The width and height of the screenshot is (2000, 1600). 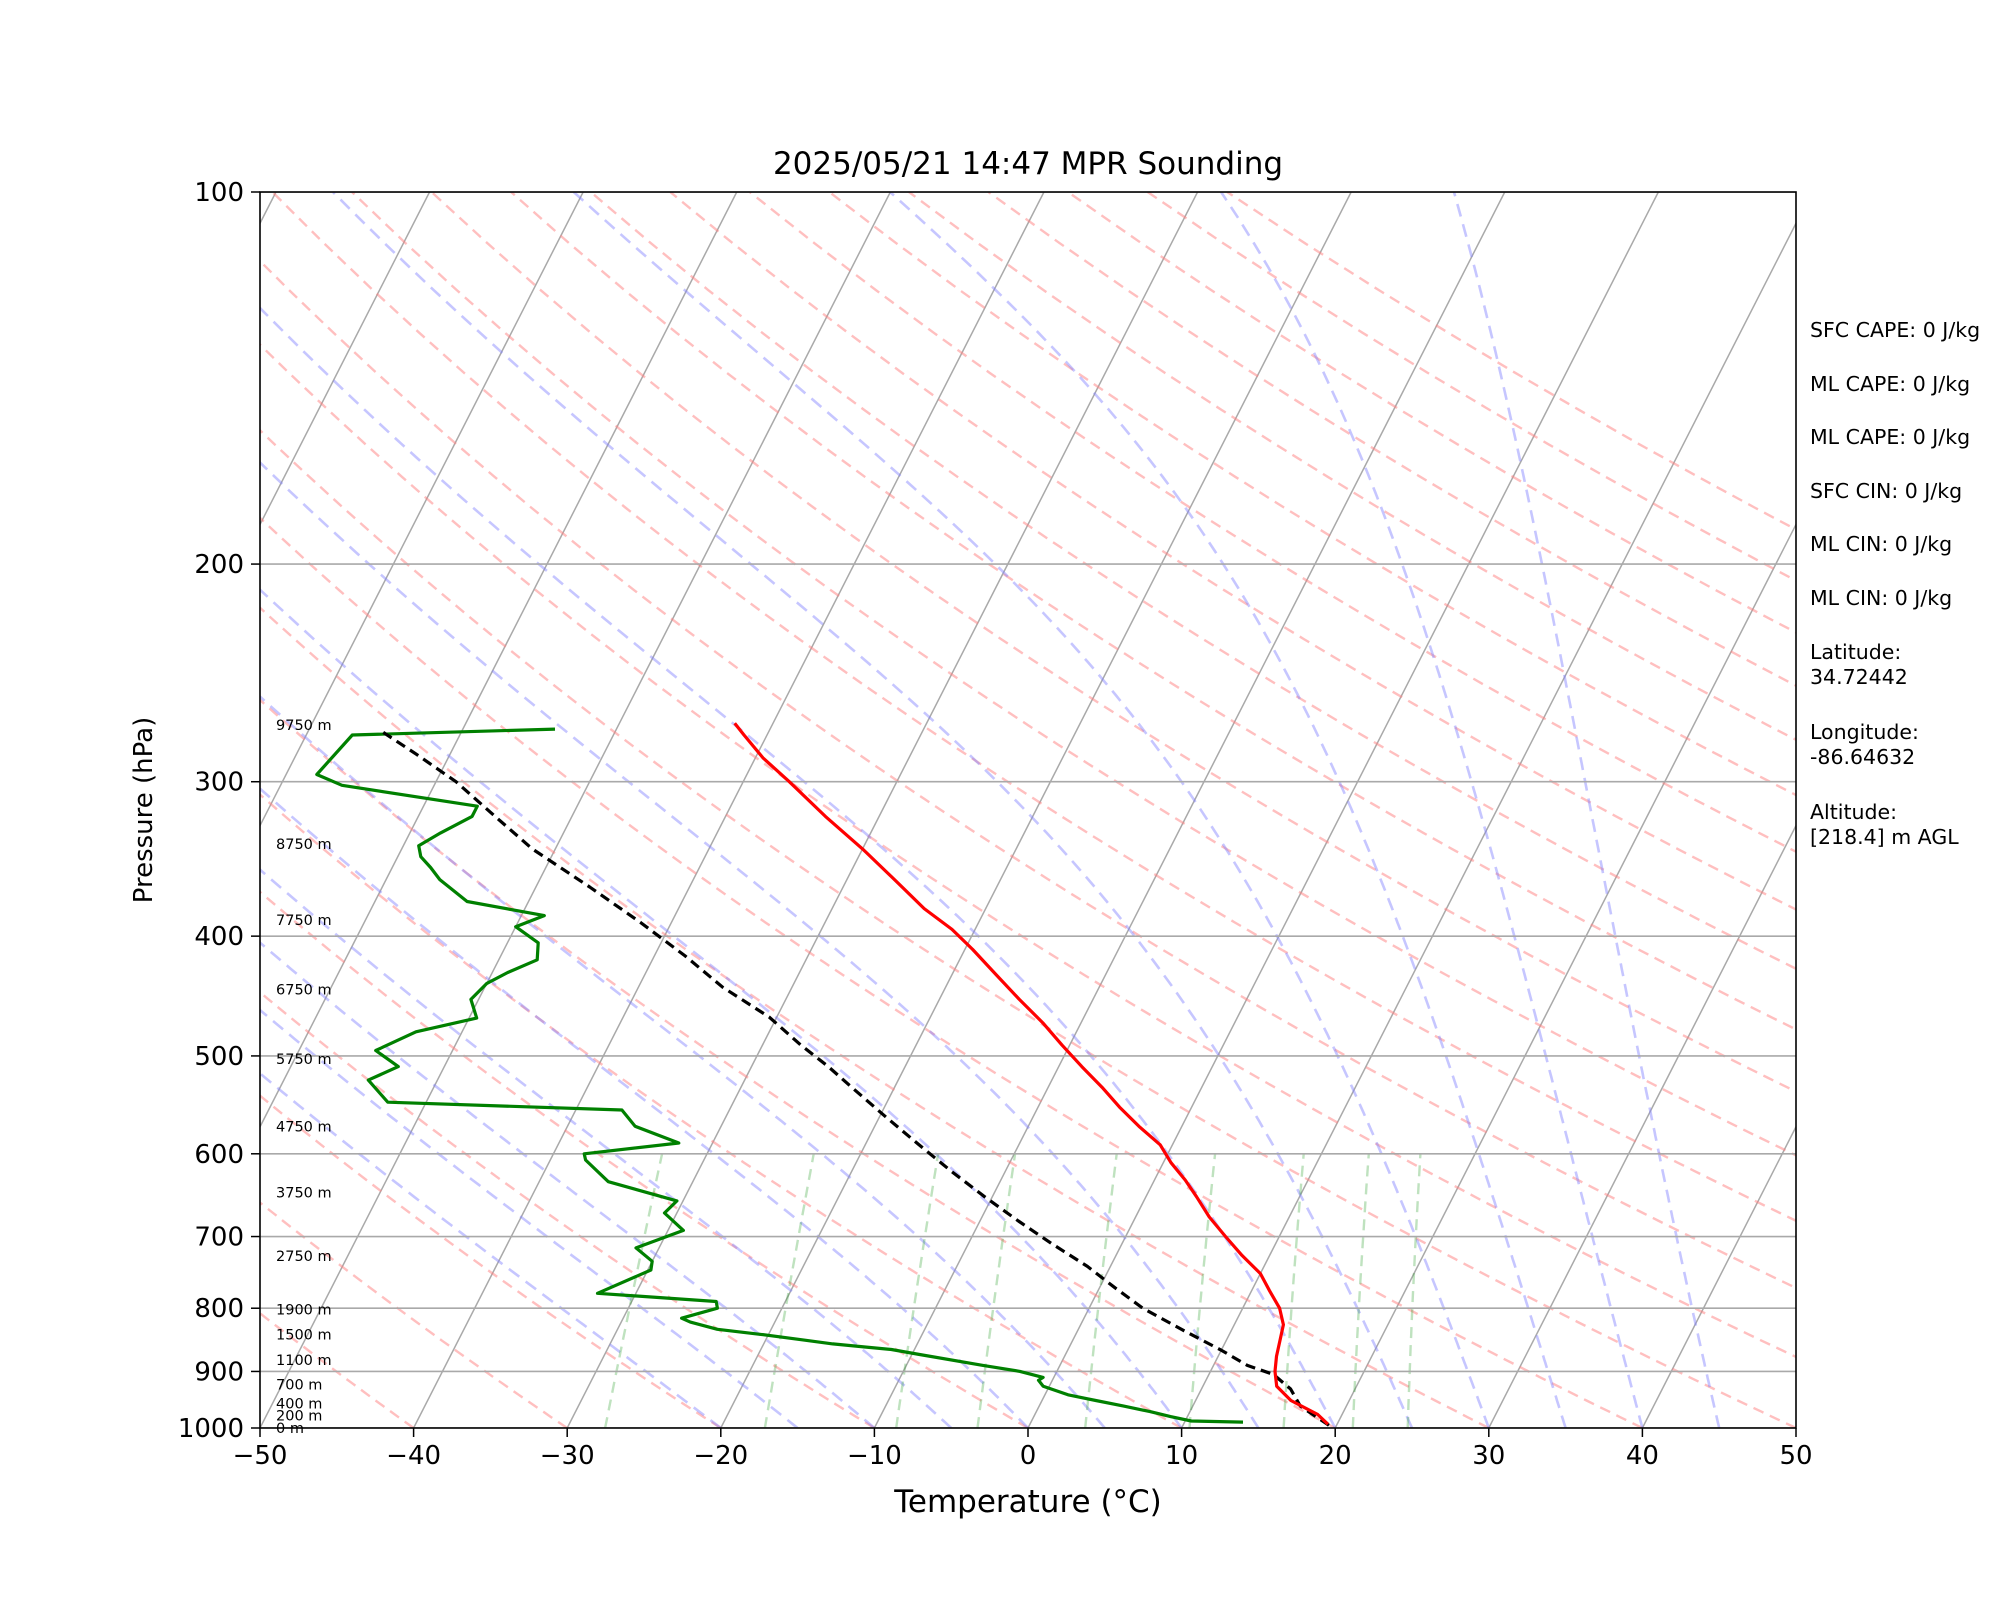 I want to click on chart-title: 2025/05/21 14:47 MPR Sounding, so click(x=1028, y=164).